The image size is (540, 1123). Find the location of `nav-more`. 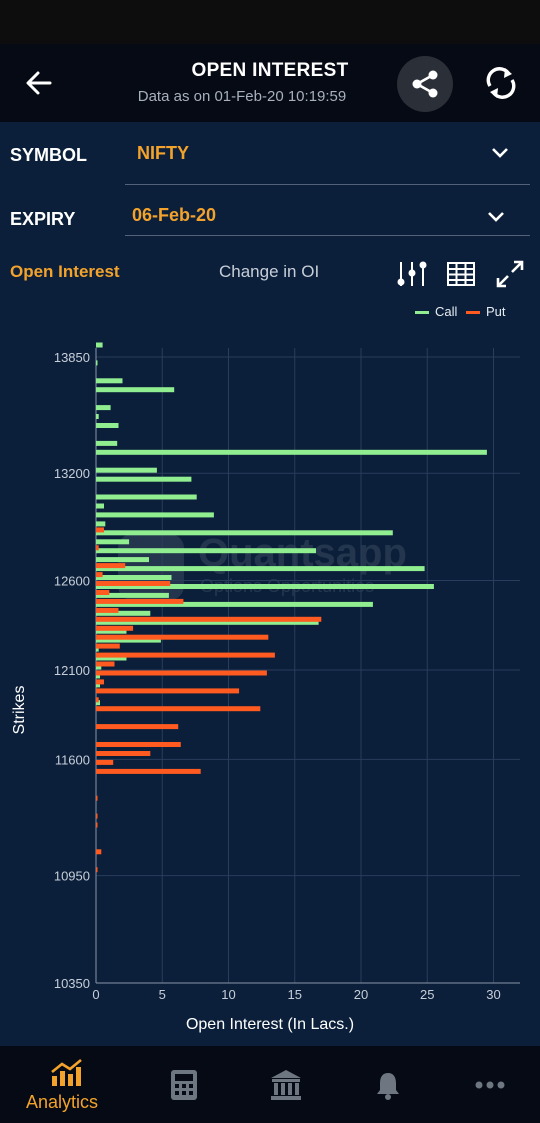

nav-more is located at coordinates (490, 1084).